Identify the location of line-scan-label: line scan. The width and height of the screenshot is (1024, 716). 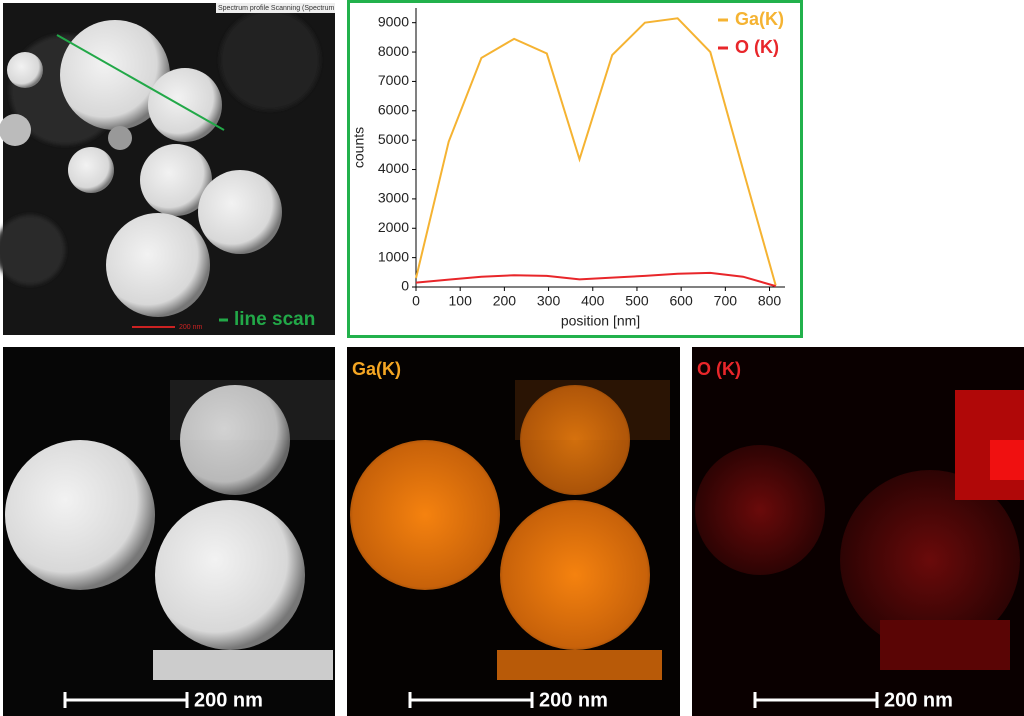
(274, 319).